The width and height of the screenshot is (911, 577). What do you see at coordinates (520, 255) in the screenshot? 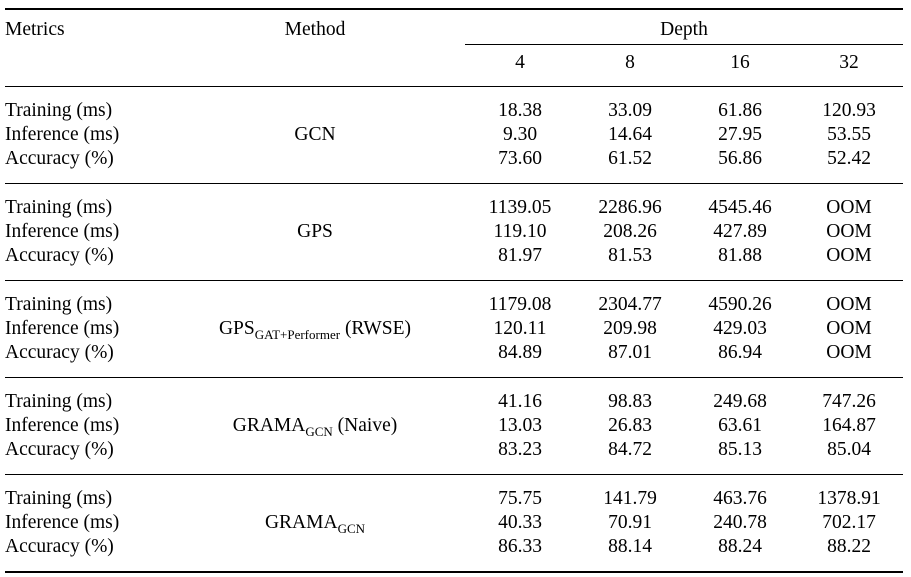
I see `value-cell: 81.97` at bounding box center [520, 255].